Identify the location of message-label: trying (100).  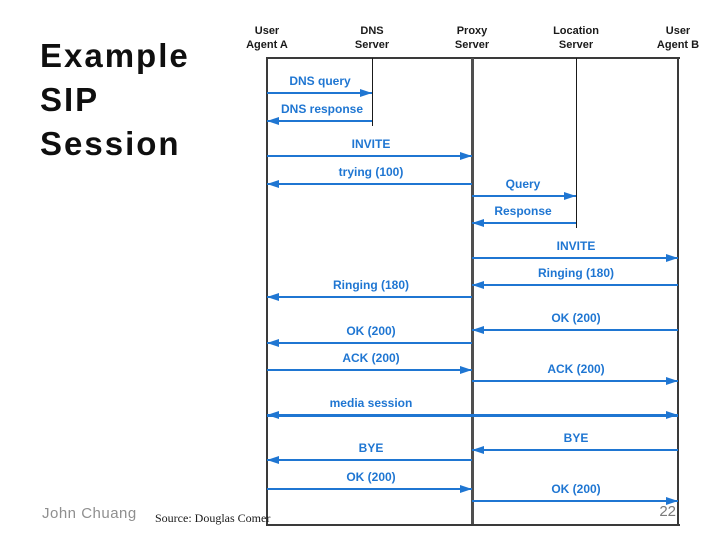
(371, 172).